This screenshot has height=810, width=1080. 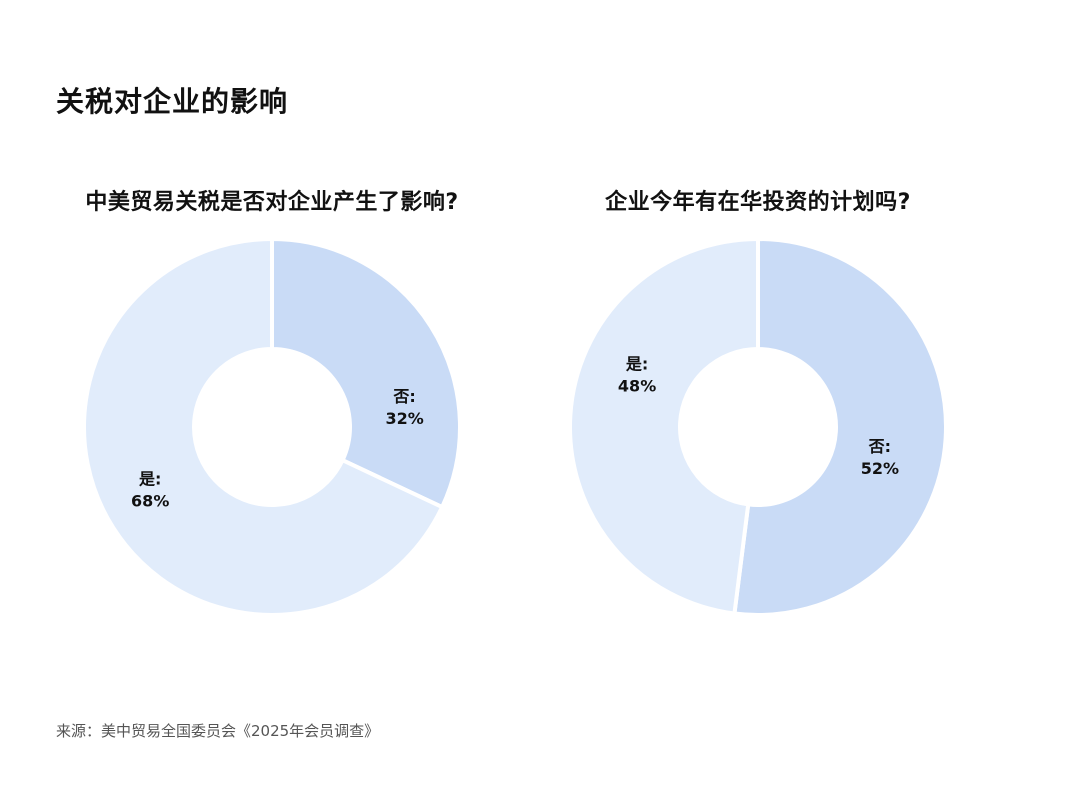 I want to click on slice-value-no: 52%, so click(x=880, y=468).